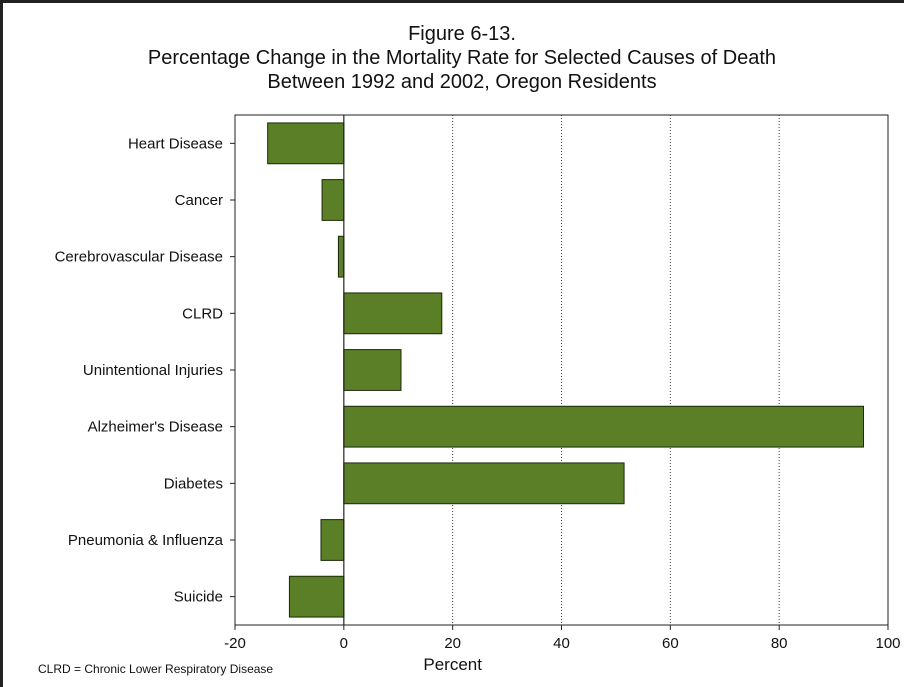 This screenshot has height=687, width=904. I want to click on x-tick-label: 40, so click(561, 643).